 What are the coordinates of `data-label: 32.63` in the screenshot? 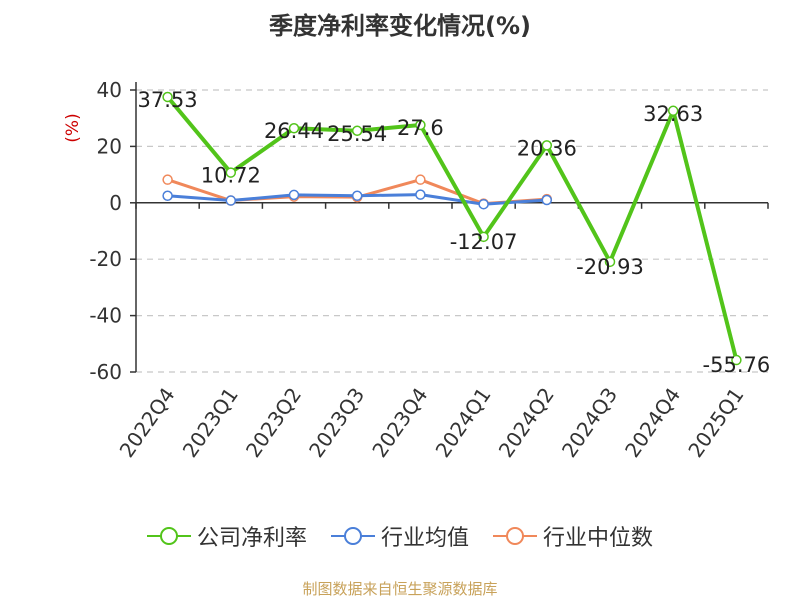 It's located at (673, 114).